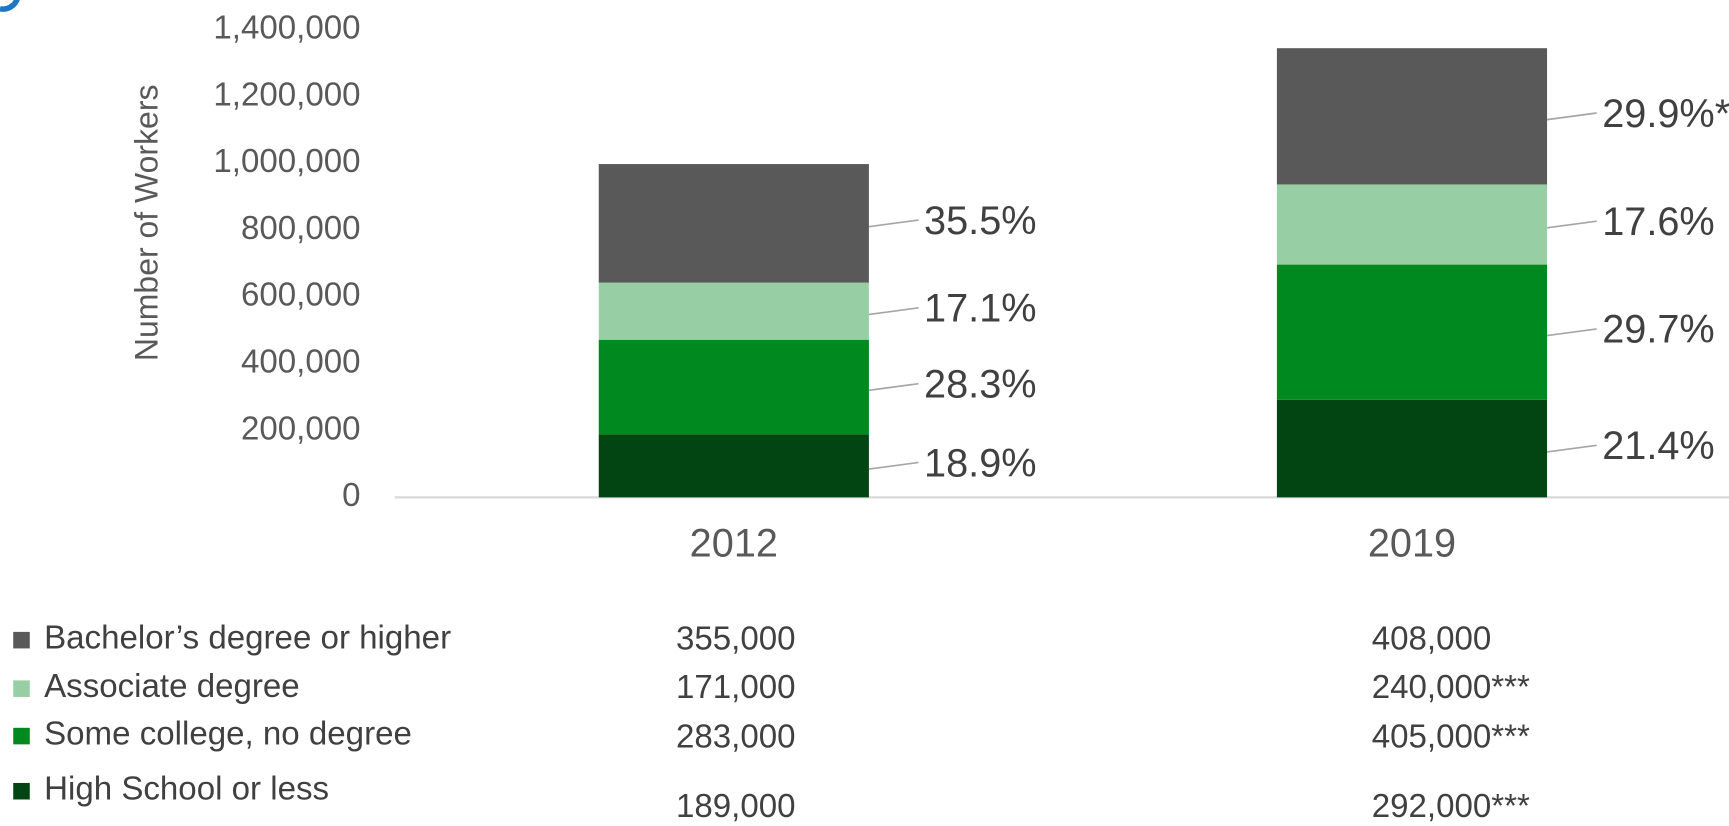 This screenshot has width=1729, height=826. What do you see at coordinates (1451, 687) in the screenshot?
I see `table-value: 240,000***` at bounding box center [1451, 687].